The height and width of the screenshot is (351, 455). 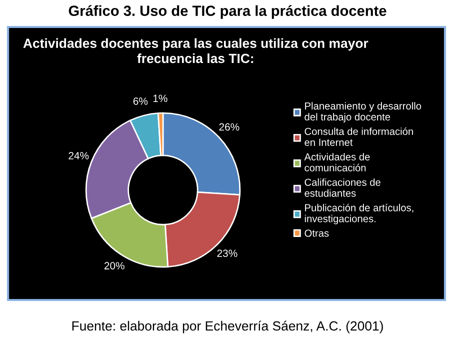 What do you see at coordinates (342, 187) in the screenshot?
I see `legend-label: Calificaciones de estudiantes` at bounding box center [342, 187].